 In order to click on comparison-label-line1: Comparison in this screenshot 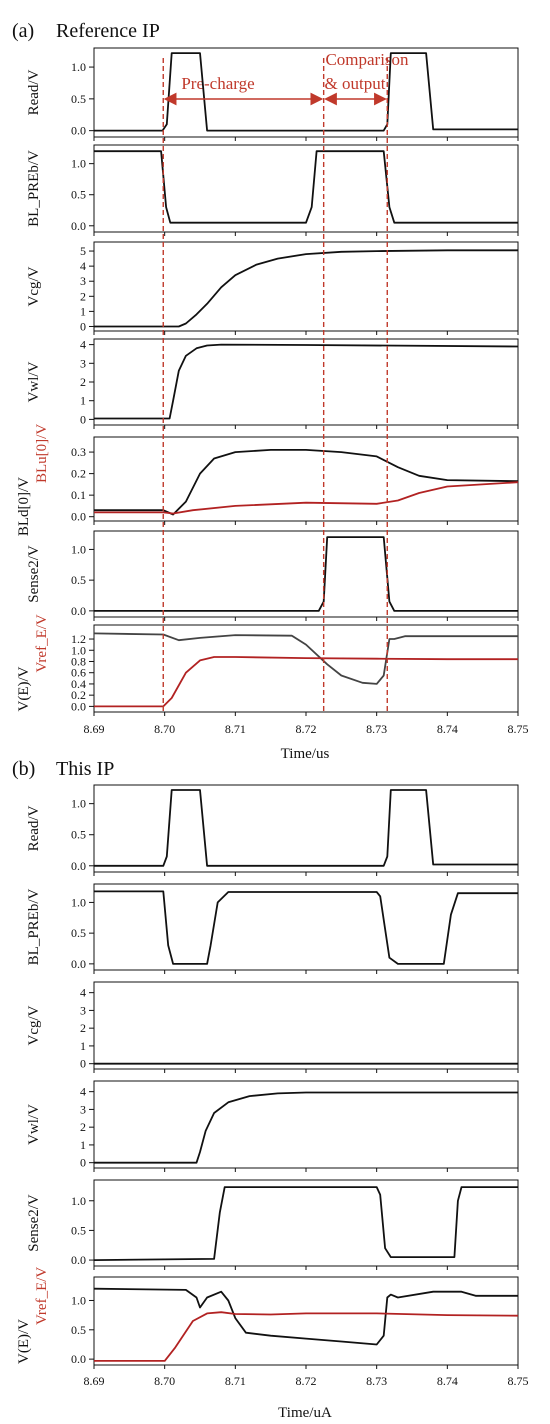, I will do `click(367, 59)`.